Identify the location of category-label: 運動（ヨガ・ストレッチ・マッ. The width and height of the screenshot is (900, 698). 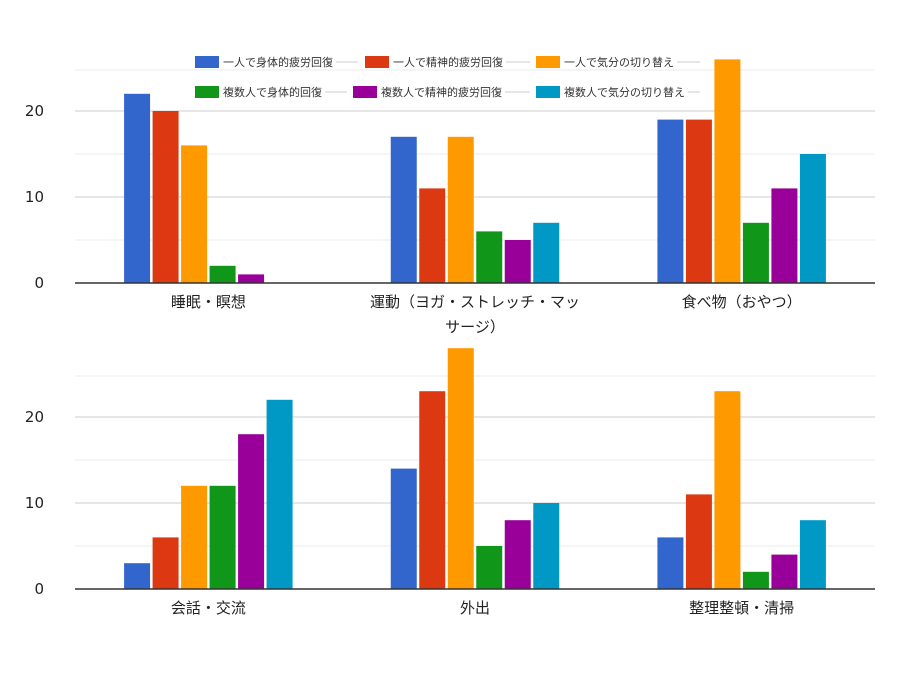
(475, 302).